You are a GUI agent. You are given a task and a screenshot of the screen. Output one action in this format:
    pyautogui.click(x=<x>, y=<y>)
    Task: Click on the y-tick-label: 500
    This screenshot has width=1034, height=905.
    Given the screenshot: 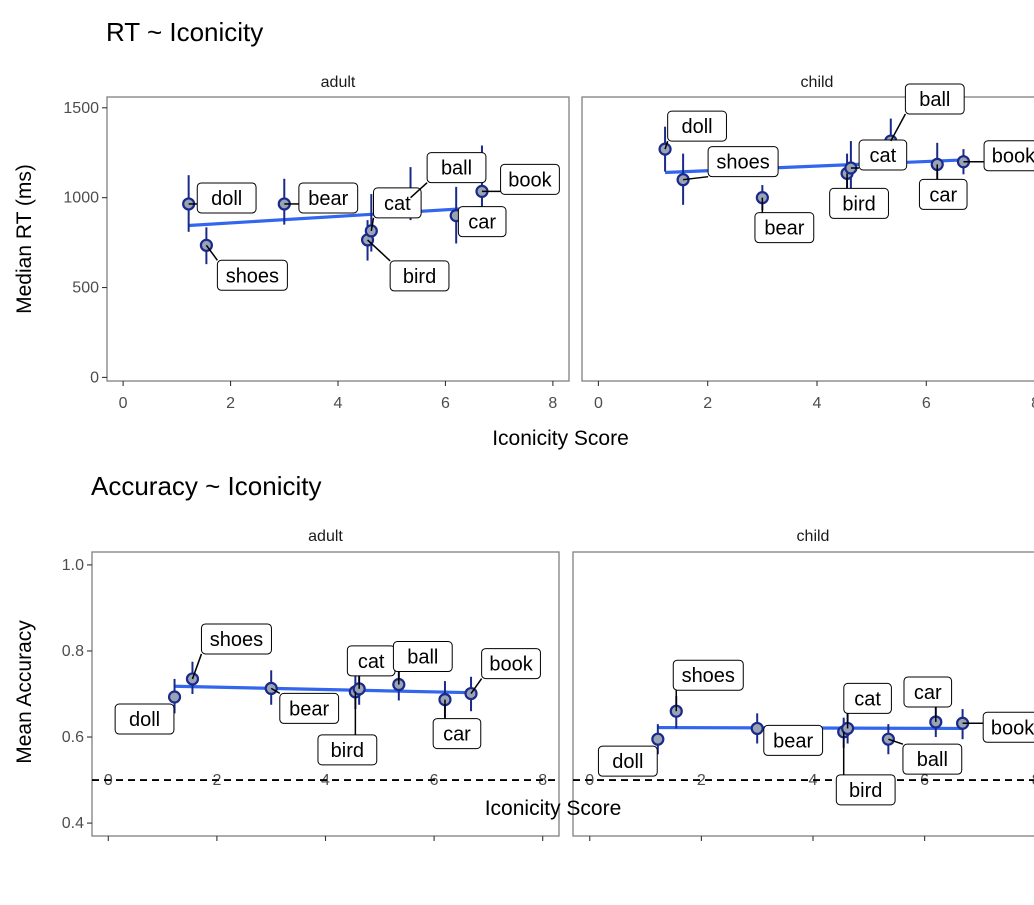 What is the action you would take?
    pyautogui.click(x=85, y=288)
    